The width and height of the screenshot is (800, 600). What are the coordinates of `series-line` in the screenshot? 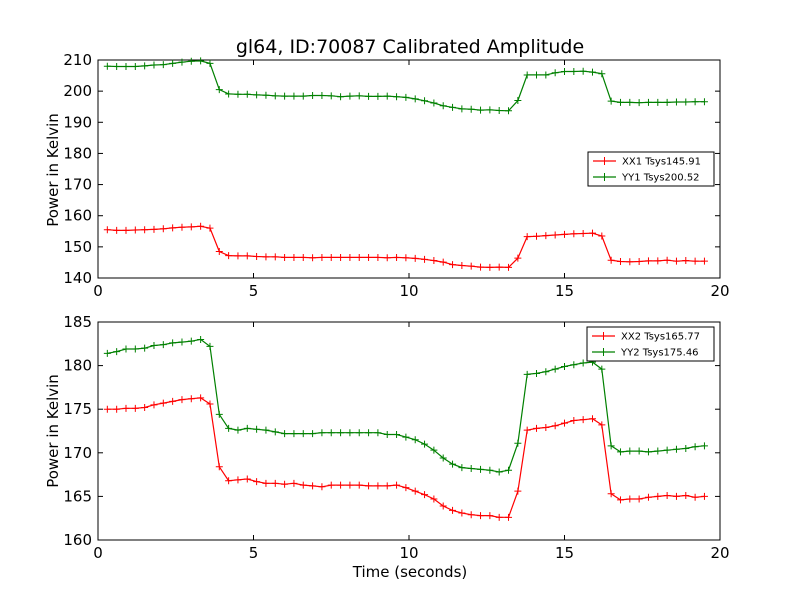 It's located at (406, 86).